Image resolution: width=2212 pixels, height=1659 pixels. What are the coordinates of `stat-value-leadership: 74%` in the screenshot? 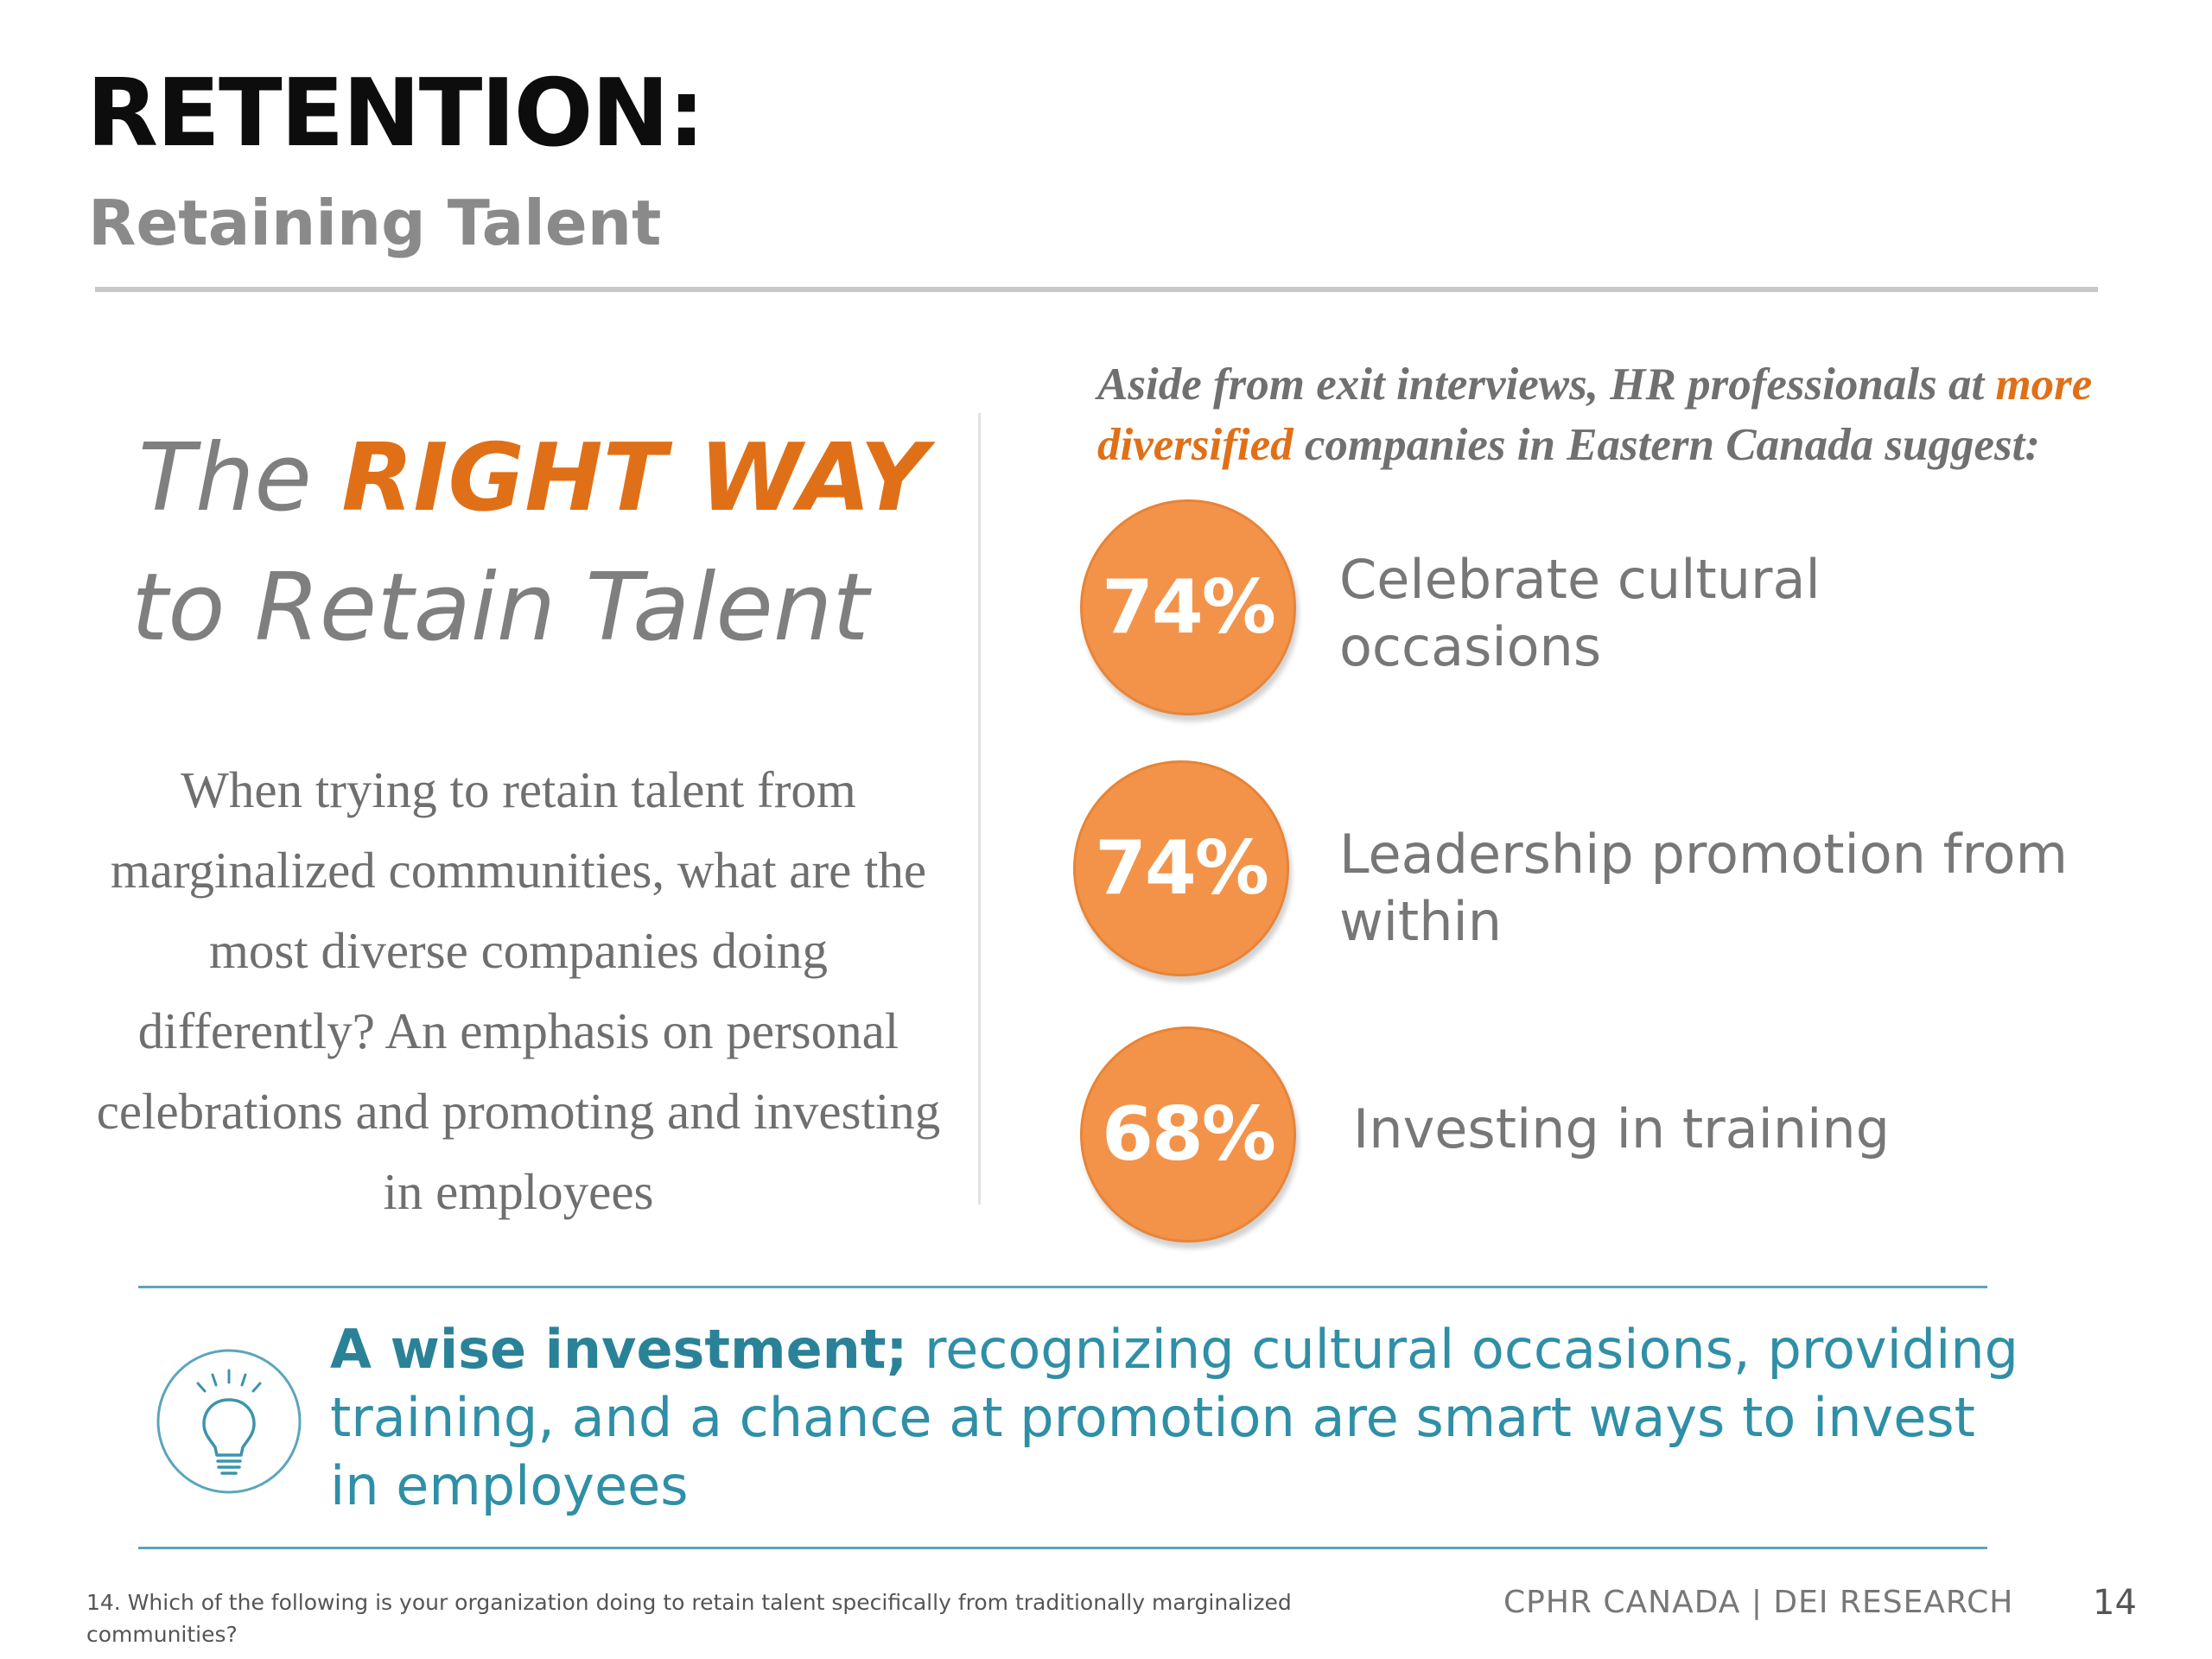 It's located at (1182, 868).